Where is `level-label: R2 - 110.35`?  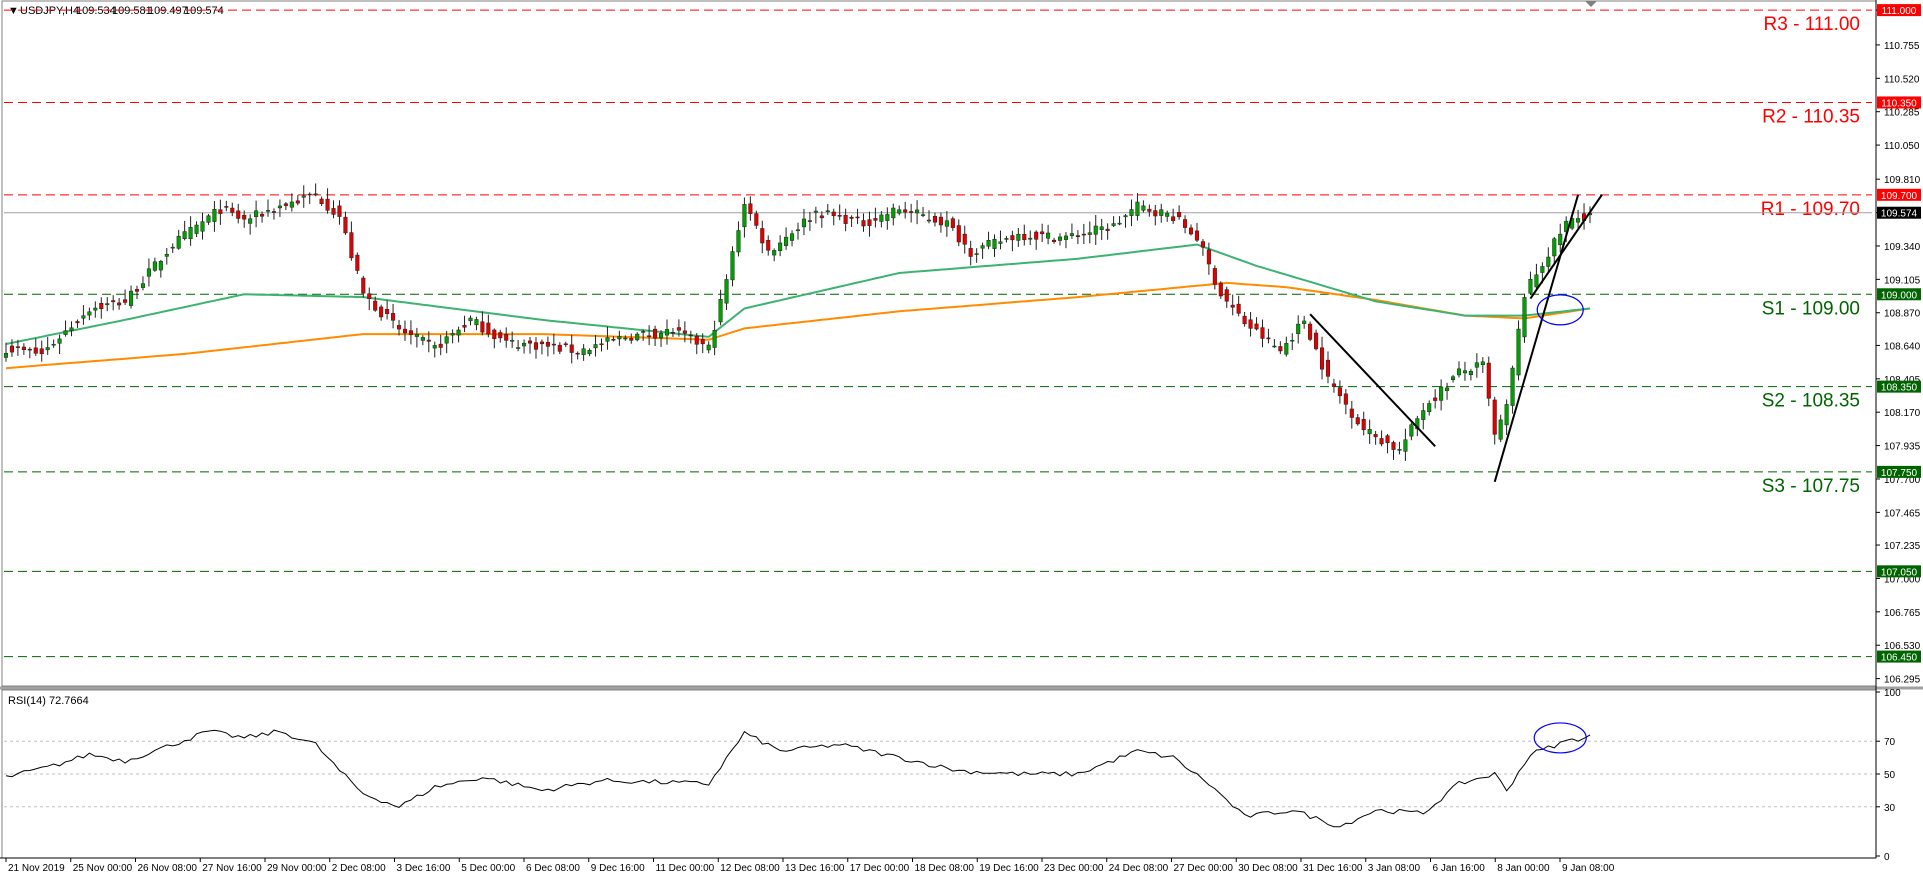
level-label: R2 - 110.35 is located at coordinates (1811, 116).